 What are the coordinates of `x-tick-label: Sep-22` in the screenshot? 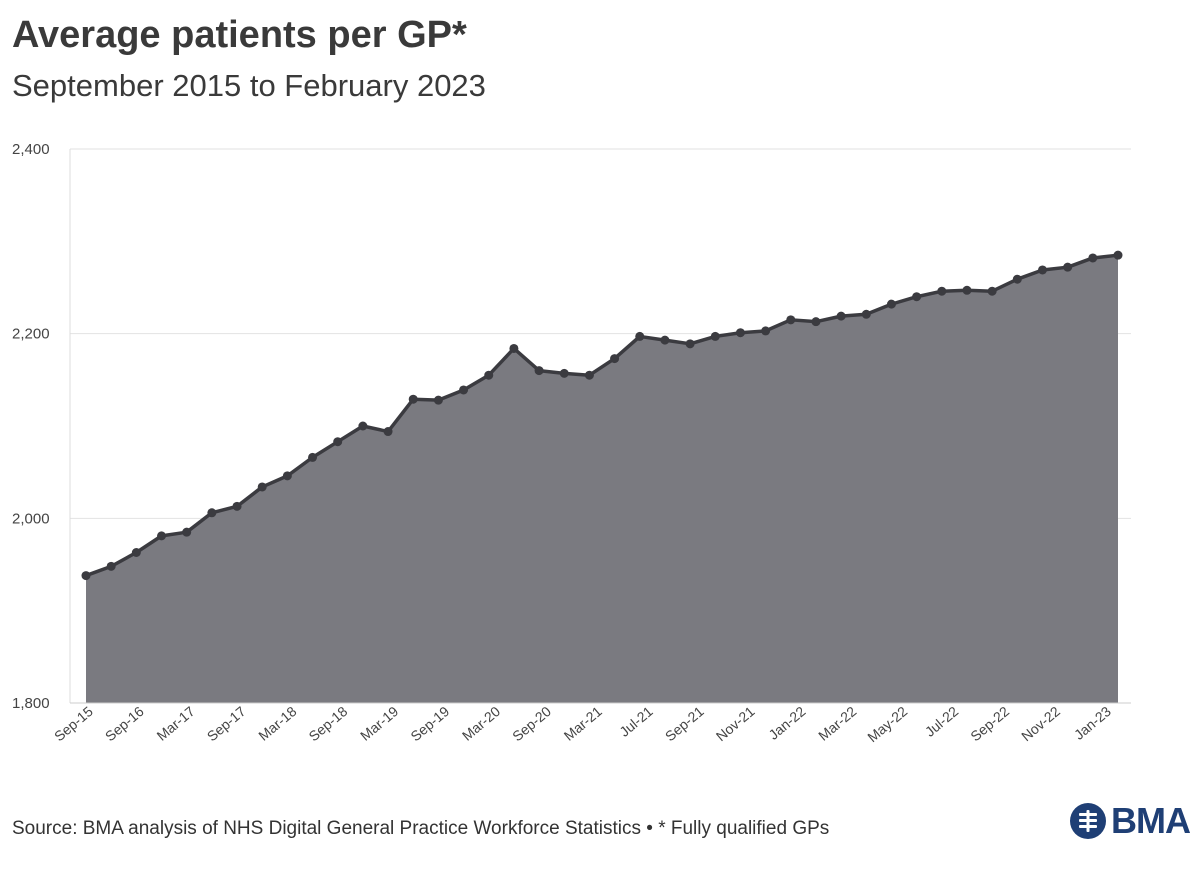 It's located at (989, 723).